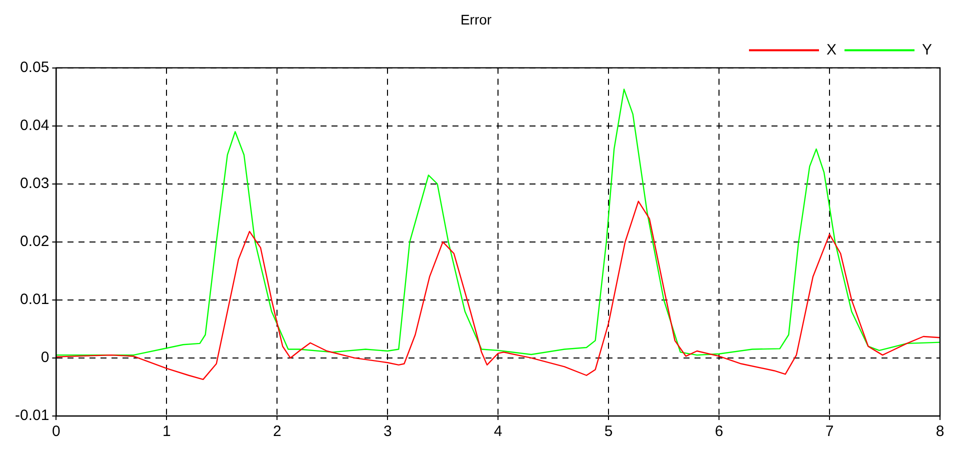  Describe the element at coordinates (831, 49) in the screenshot. I see `legend-label: X` at that location.